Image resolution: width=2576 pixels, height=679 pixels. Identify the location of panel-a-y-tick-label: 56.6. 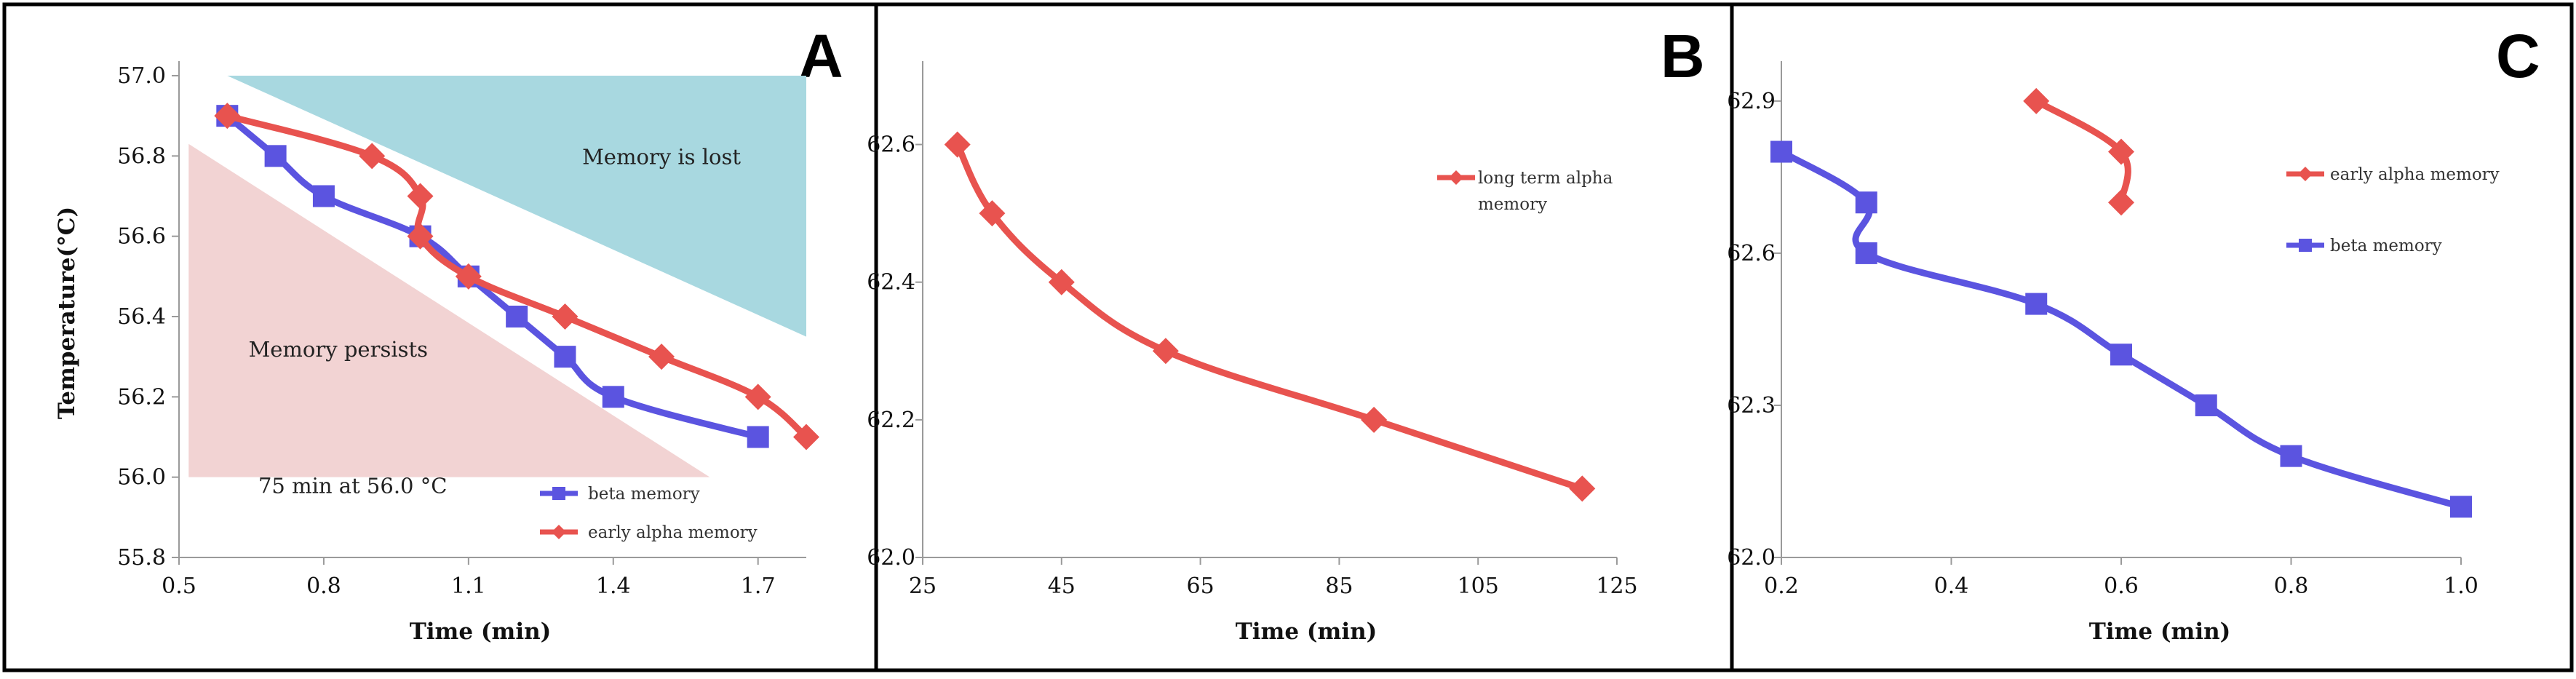
(141, 237).